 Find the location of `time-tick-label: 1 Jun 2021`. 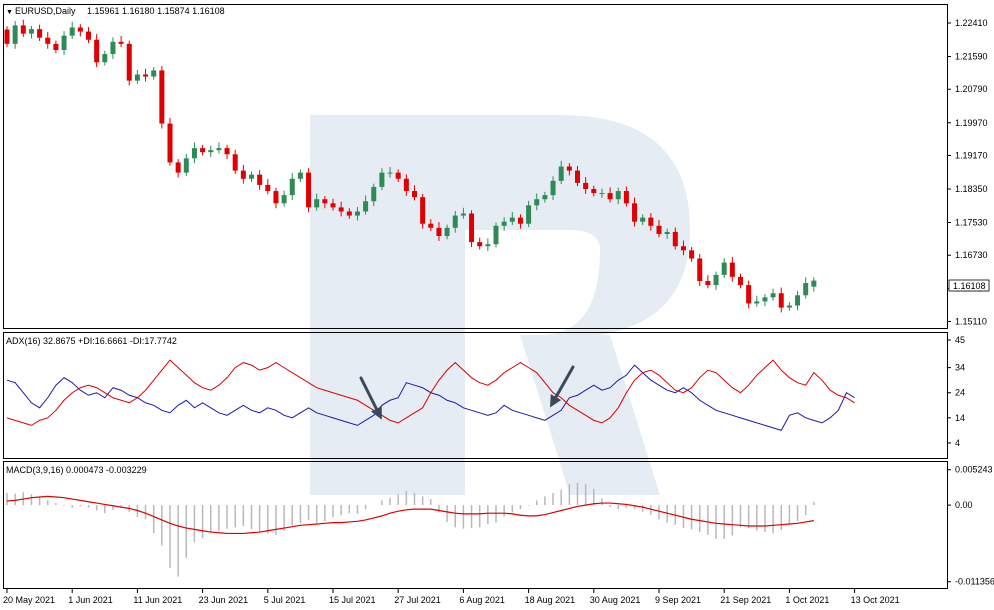

time-tick-label: 1 Jun 2021 is located at coordinates (90, 600).